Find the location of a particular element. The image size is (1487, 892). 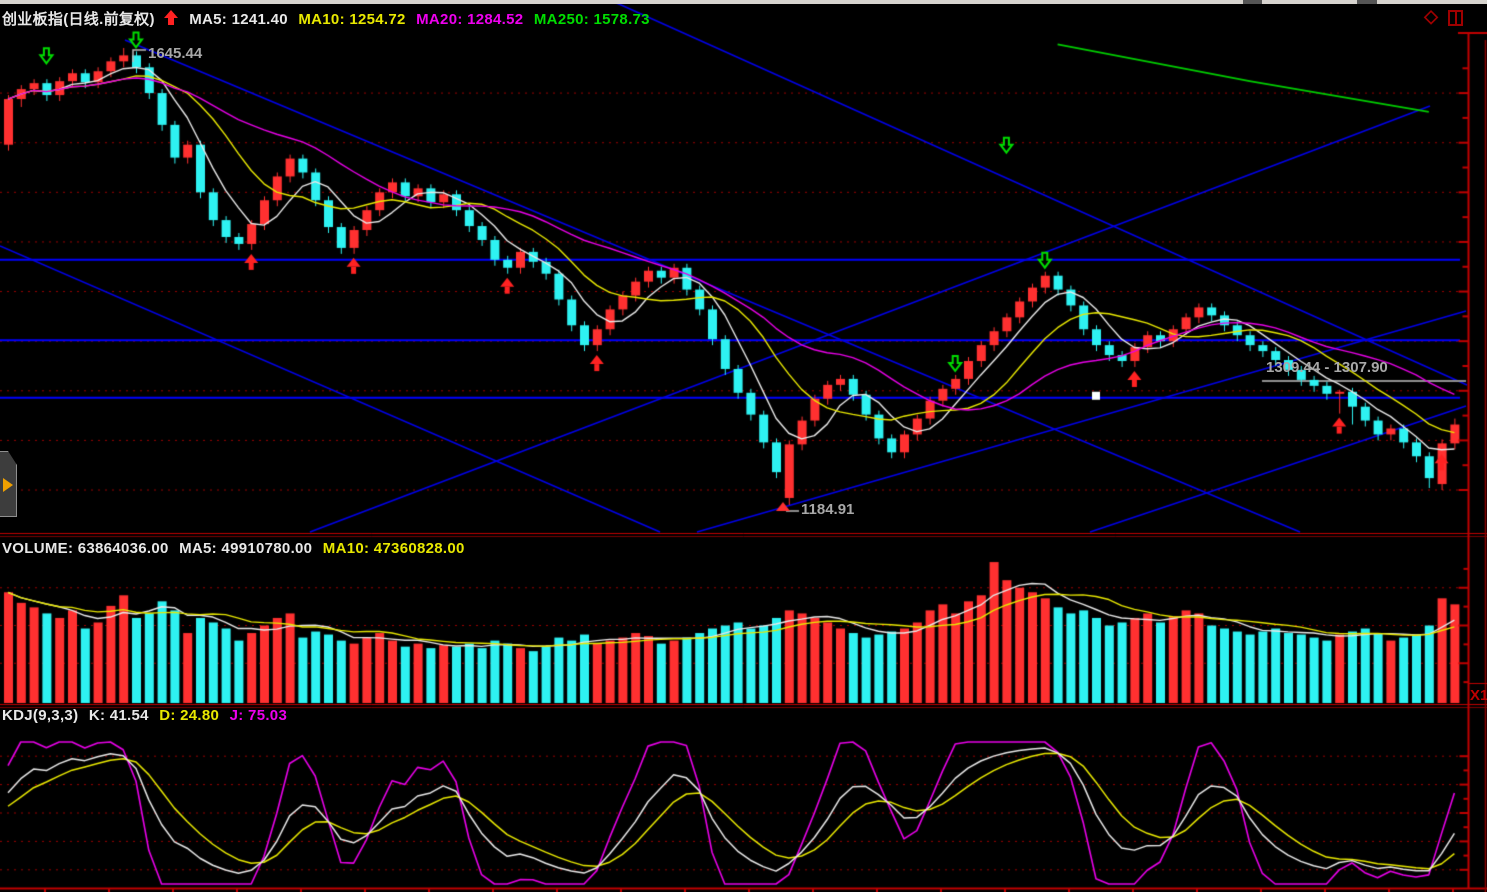

window-top-strip is located at coordinates (743, 2).